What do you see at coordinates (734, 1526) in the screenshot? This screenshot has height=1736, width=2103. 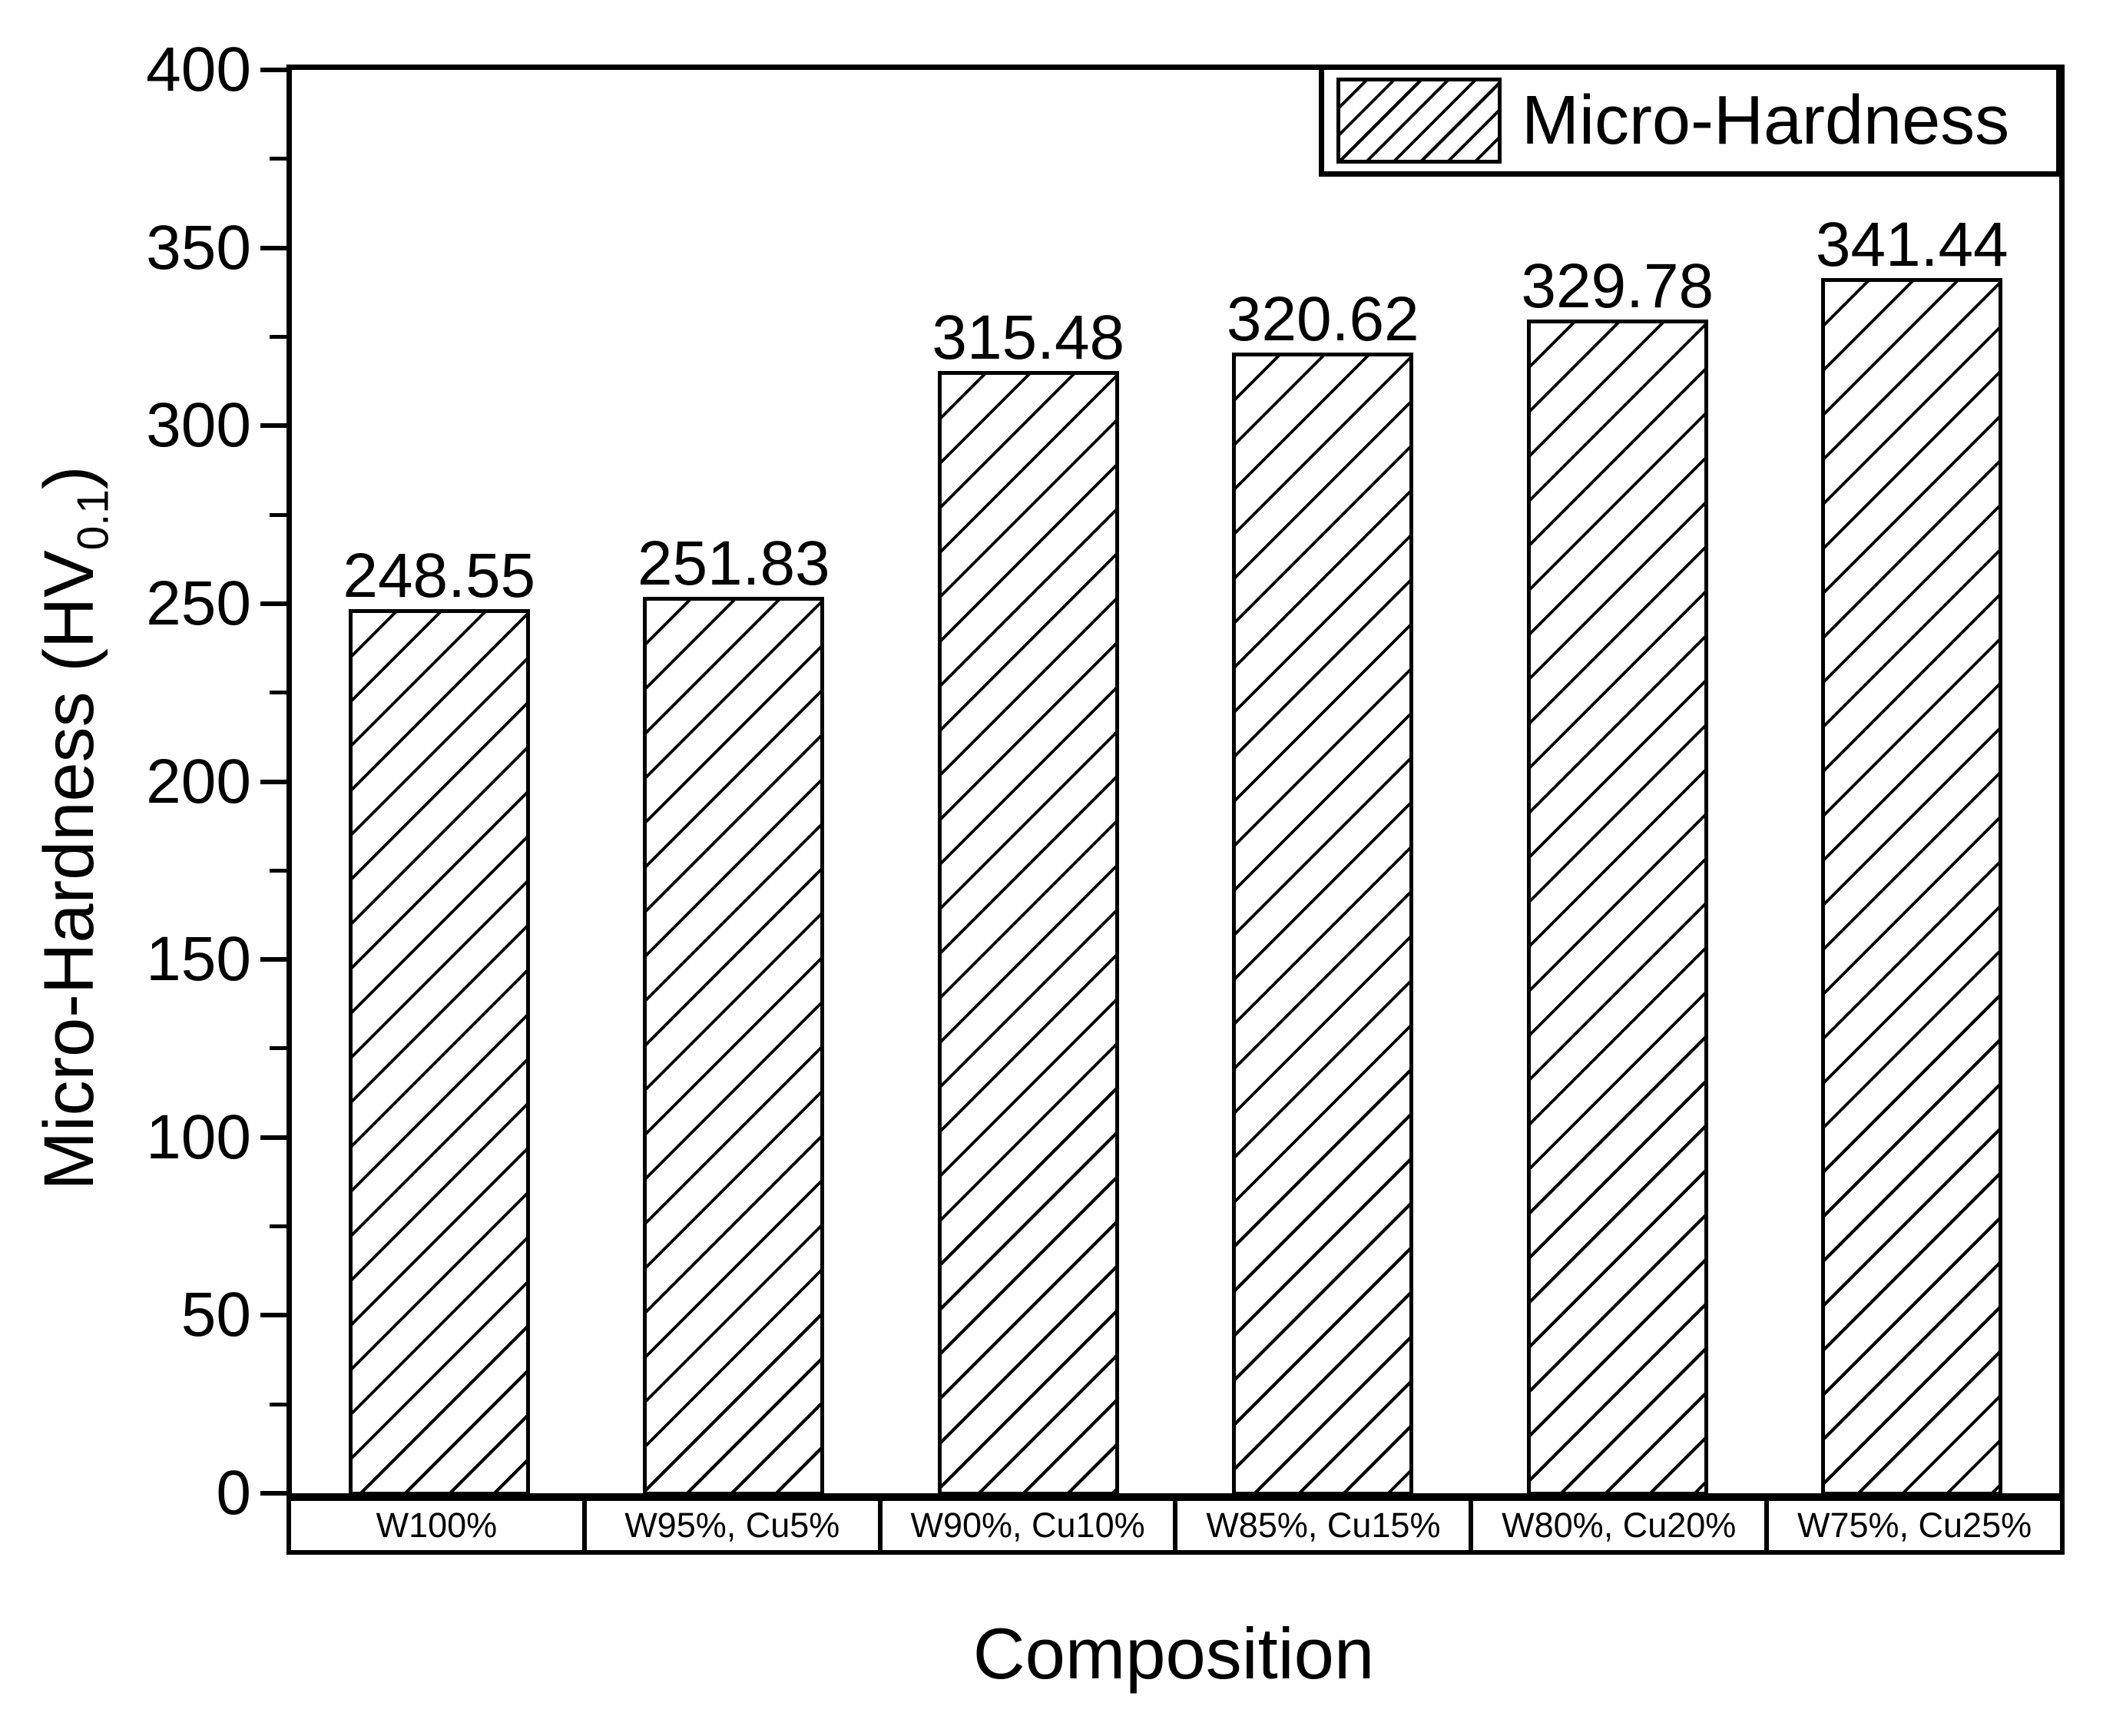 I see `category-label-cell: W95%, Cu5%` at bounding box center [734, 1526].